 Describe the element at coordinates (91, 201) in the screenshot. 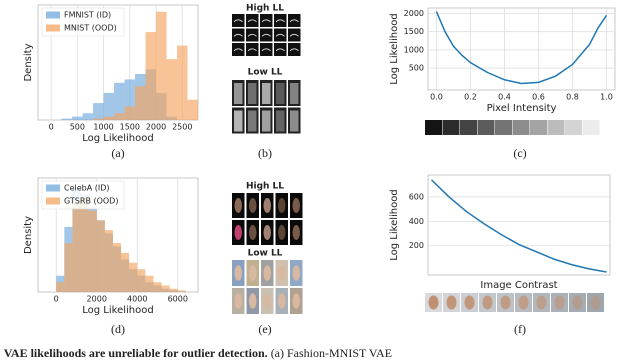

I see `legend-label: GTSRB (OOD)` at that location.